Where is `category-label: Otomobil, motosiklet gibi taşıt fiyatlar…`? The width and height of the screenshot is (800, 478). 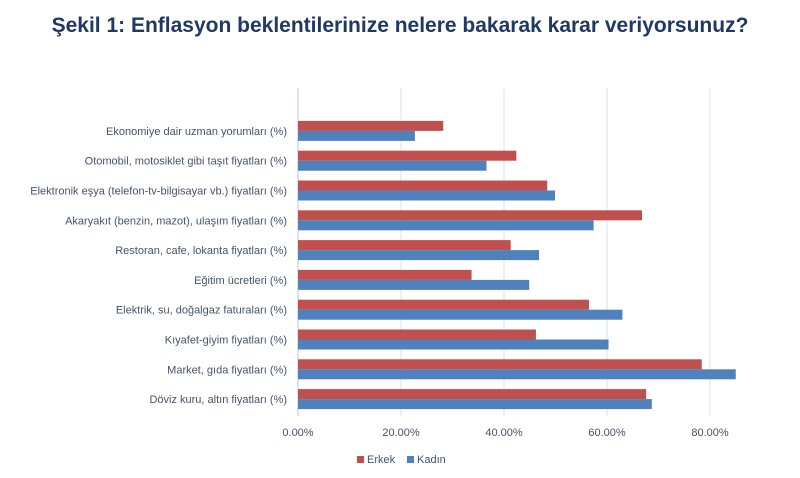
category-label: Otomobil, motosiklet gibi taşıt fiyatlar… is located at coordinates (186, 162).